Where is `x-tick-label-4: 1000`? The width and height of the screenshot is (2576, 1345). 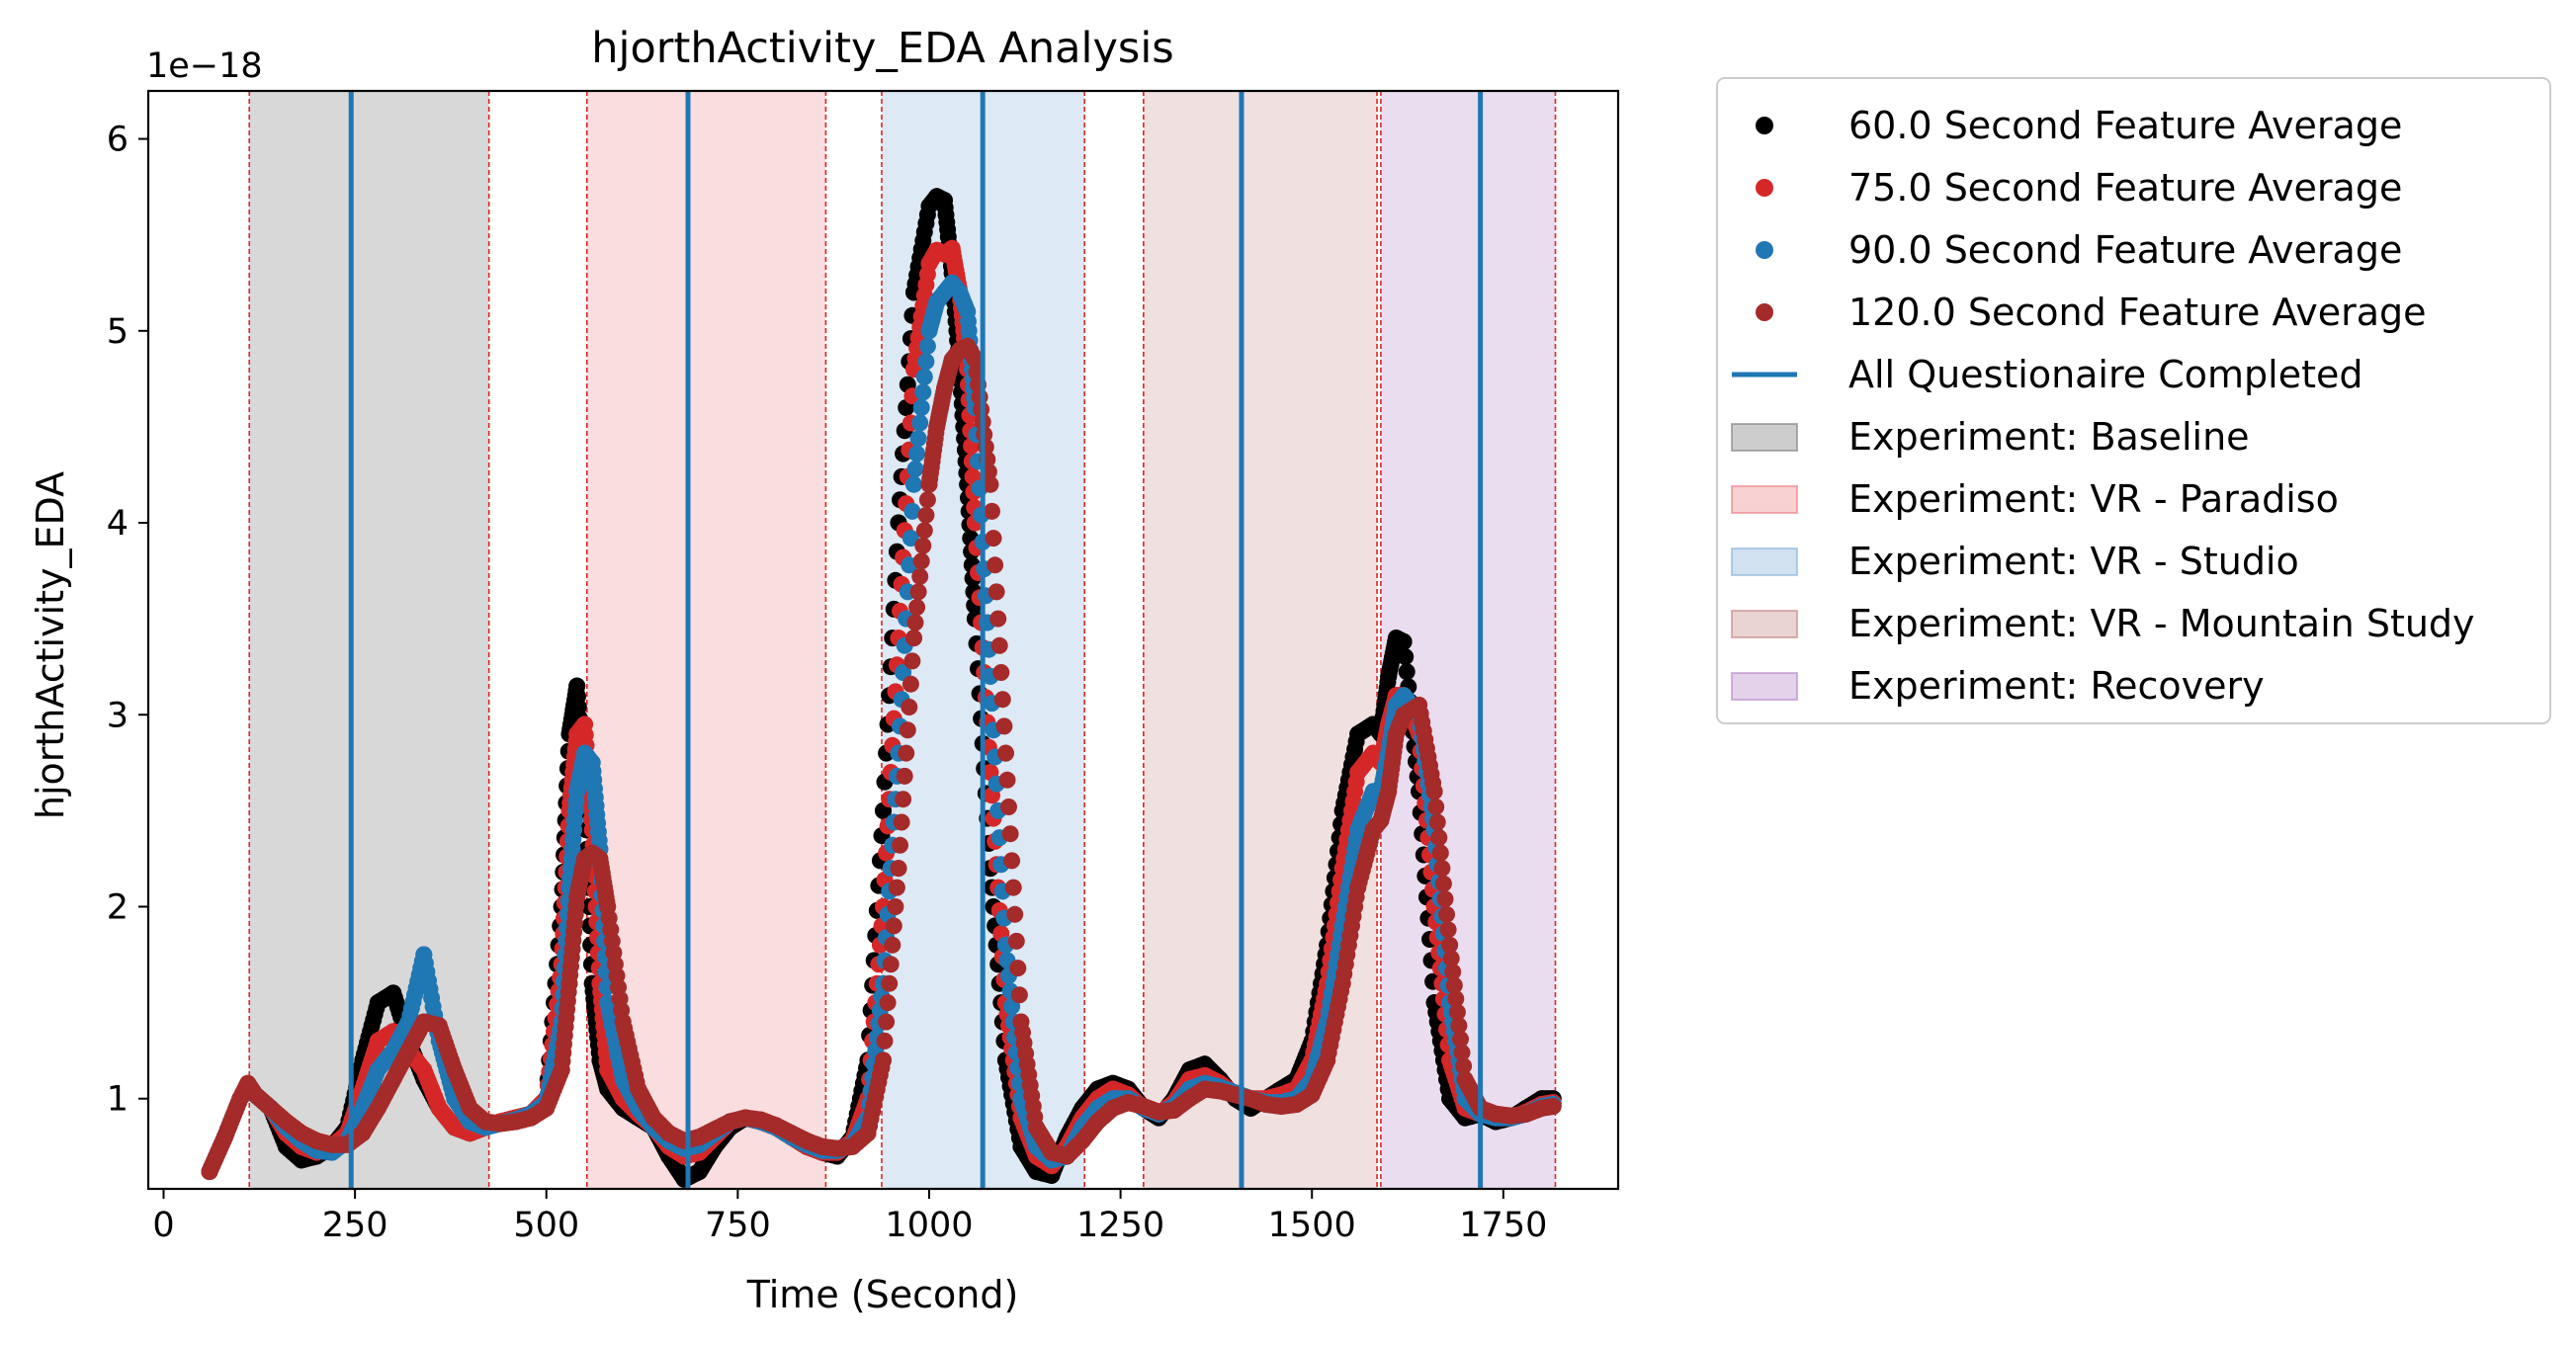
x-tick-label-4: 1000 is located at coordinates (929, 1225).